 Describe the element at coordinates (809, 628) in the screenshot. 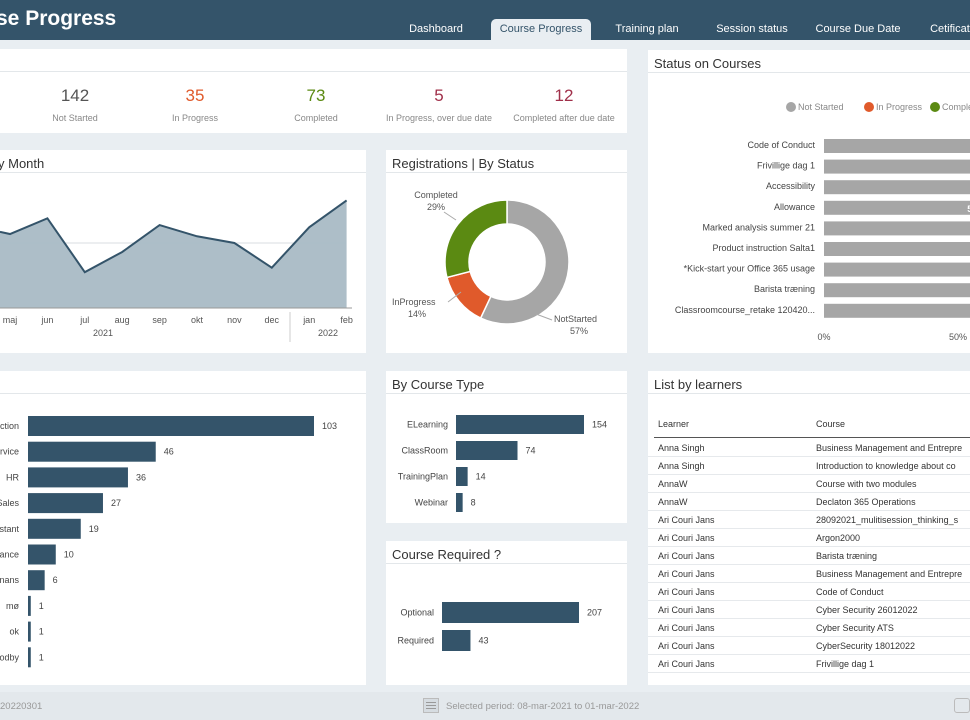

I see `table-row: Ari Couri Jans Cyber Security ATS` at that location.